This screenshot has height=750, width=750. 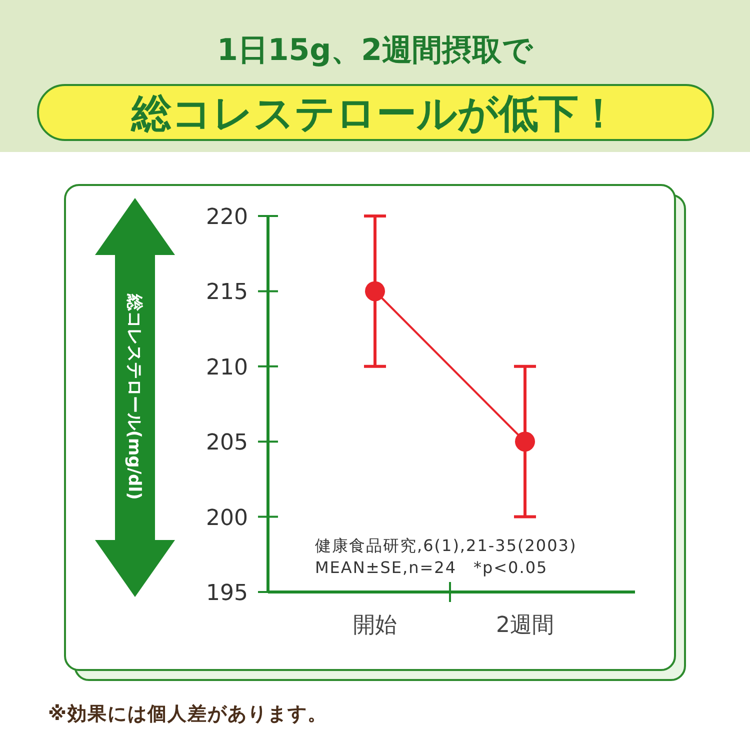 I want to click on annotation: 健康食品研究,6(1),21-35(2003), so click(x=446, y=545).